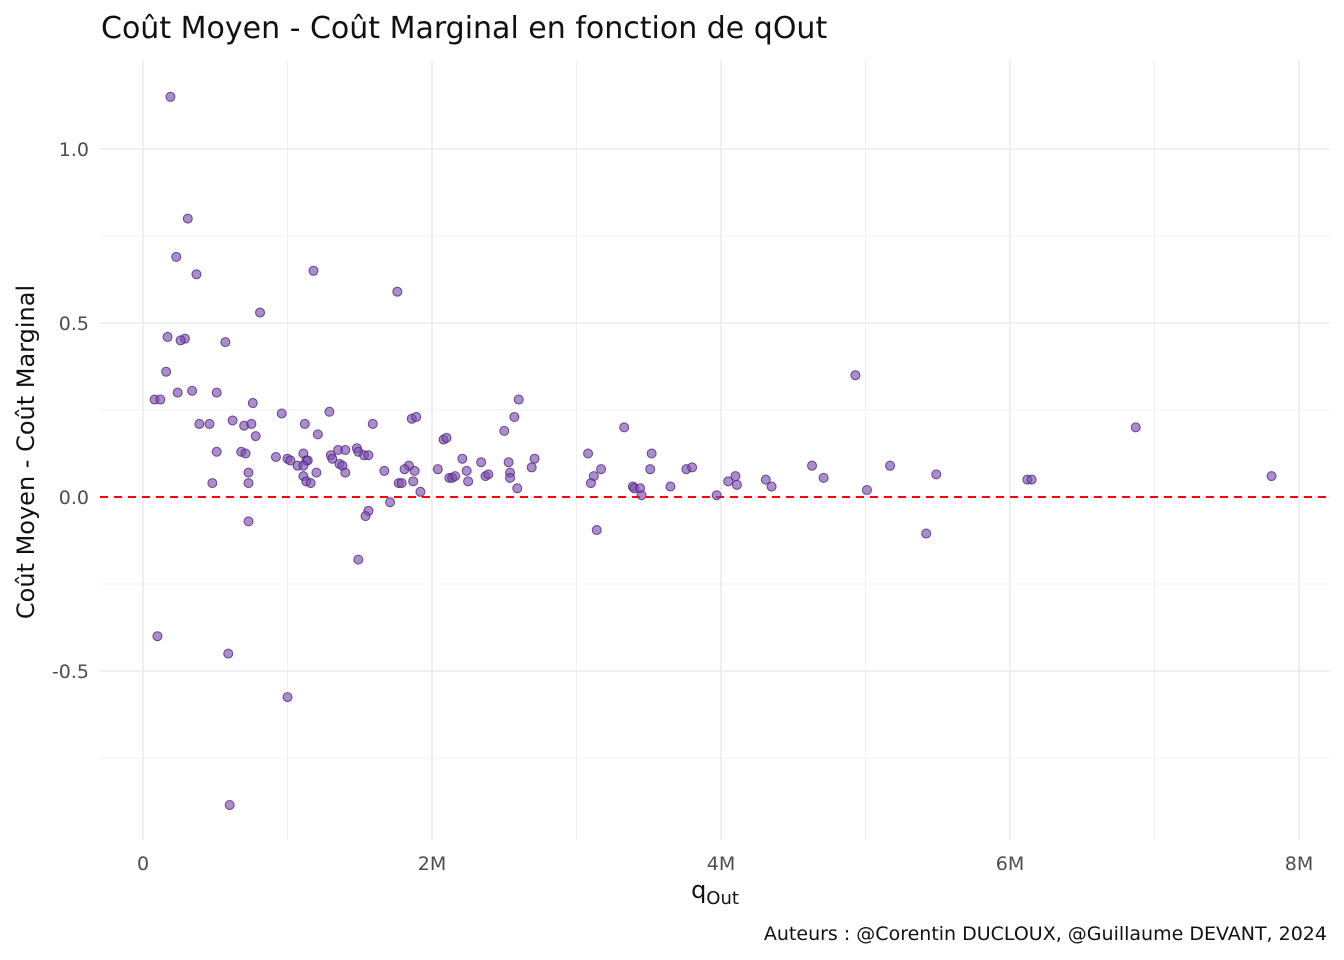 The image size is (1344, 960). What do you see at coordinates (70, 672) in the screenshot?
I see `y-tick-label: -0.5` at bounding box center [70, 672].